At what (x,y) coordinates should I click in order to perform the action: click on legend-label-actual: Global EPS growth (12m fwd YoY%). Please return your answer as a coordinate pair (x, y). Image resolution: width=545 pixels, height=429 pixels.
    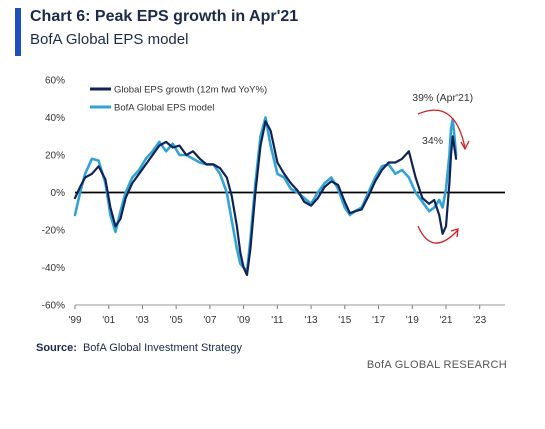
    Looking at the image, I should click on (190, 90).